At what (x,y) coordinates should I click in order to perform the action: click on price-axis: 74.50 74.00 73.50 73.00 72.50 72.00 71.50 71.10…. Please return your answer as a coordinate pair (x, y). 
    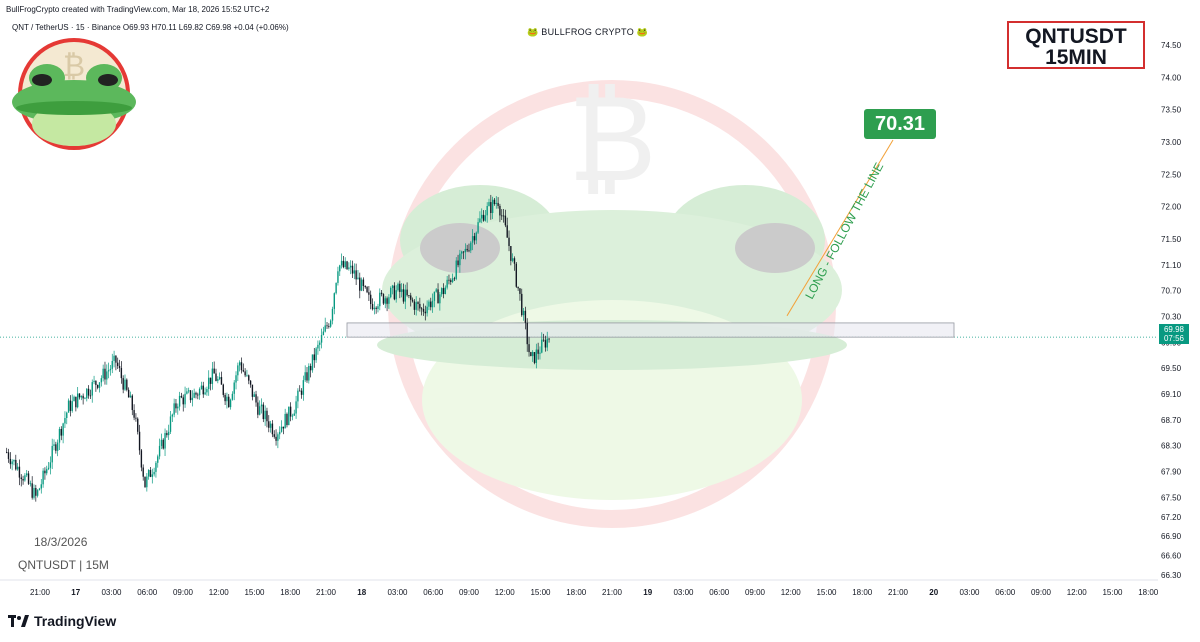
    Looking at the image, I should click on (1171, 310).